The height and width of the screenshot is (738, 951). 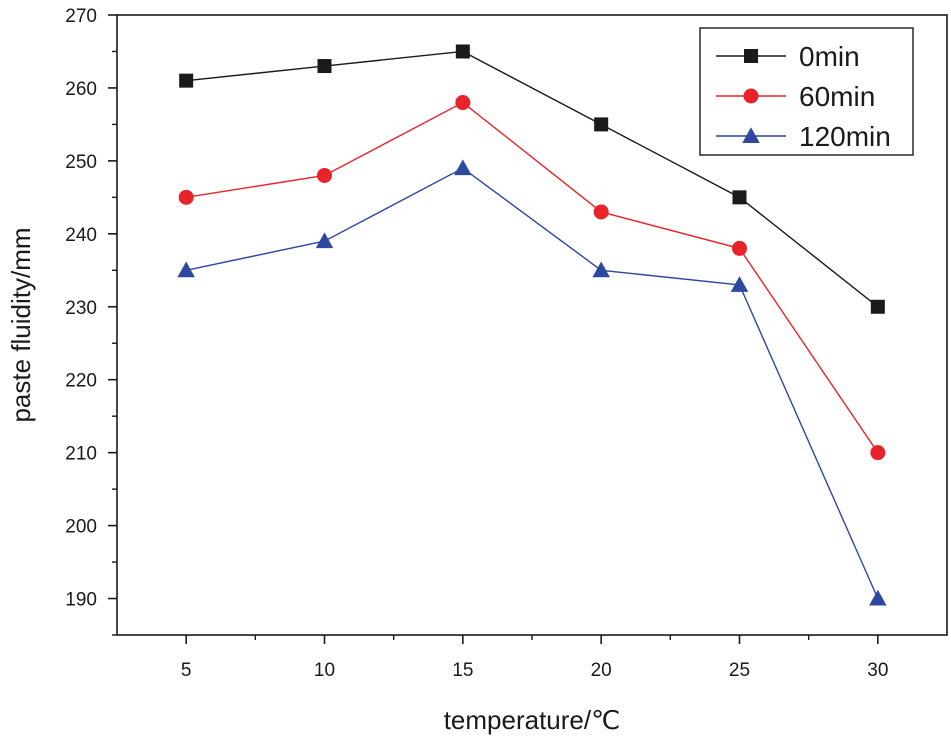 What do you see at coordinates (837, 96) in the screenshot?
I see `legend-label: 60min` at bounding box center [837, 96].